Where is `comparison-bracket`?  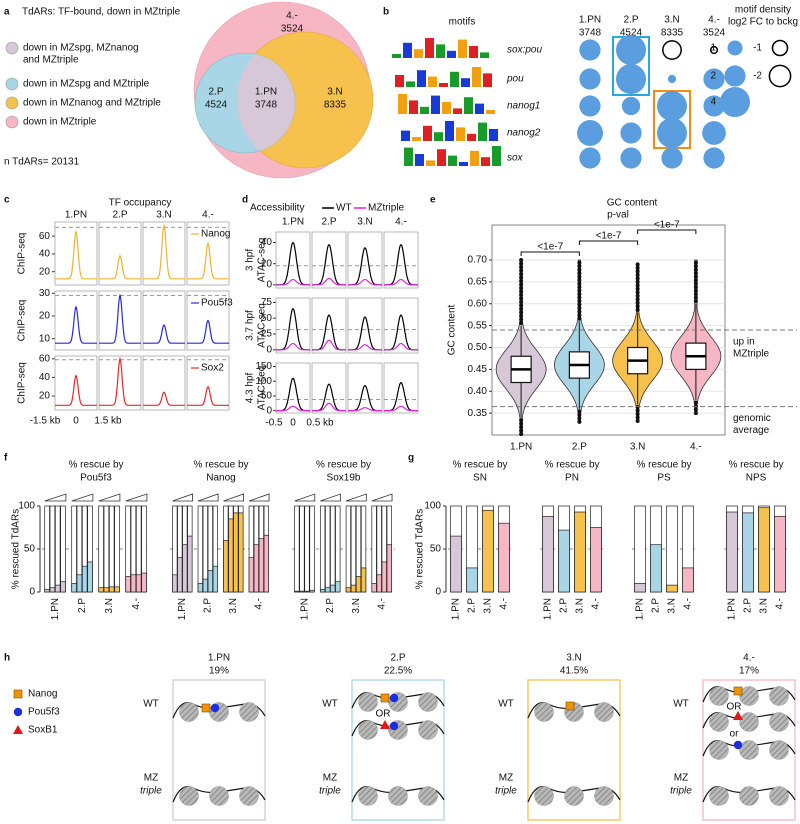 comparison-bracket is located at coordinates (608, 242).